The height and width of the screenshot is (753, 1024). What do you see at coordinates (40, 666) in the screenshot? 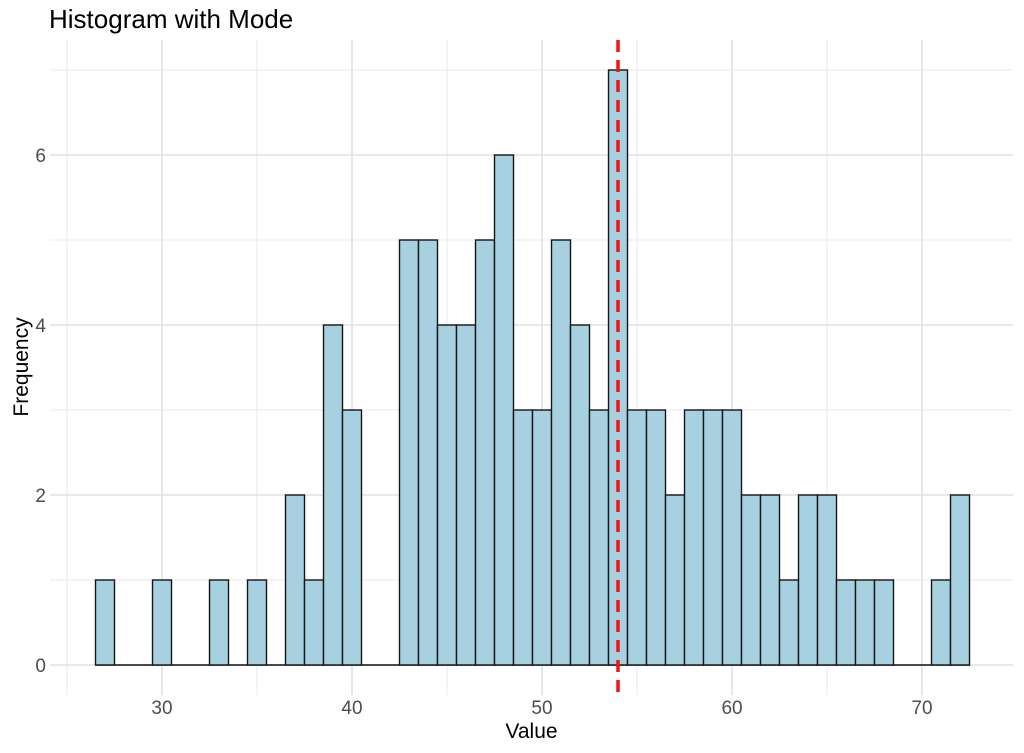
I see `y-tick-label: 0` at bounding box center [40, 666].